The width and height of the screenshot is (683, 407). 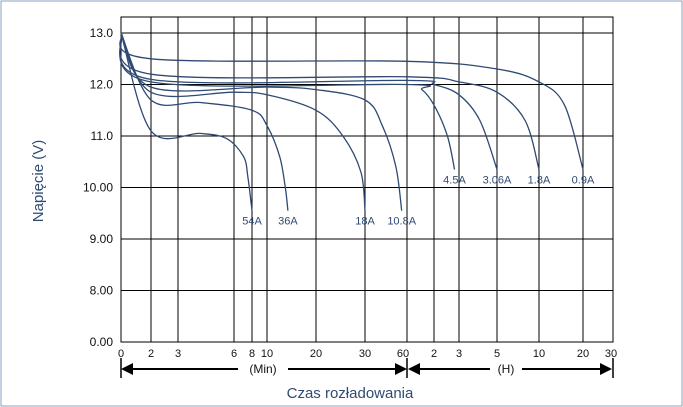 I want to click on y-tick-label: 12.0, so click(x=102, y=85).